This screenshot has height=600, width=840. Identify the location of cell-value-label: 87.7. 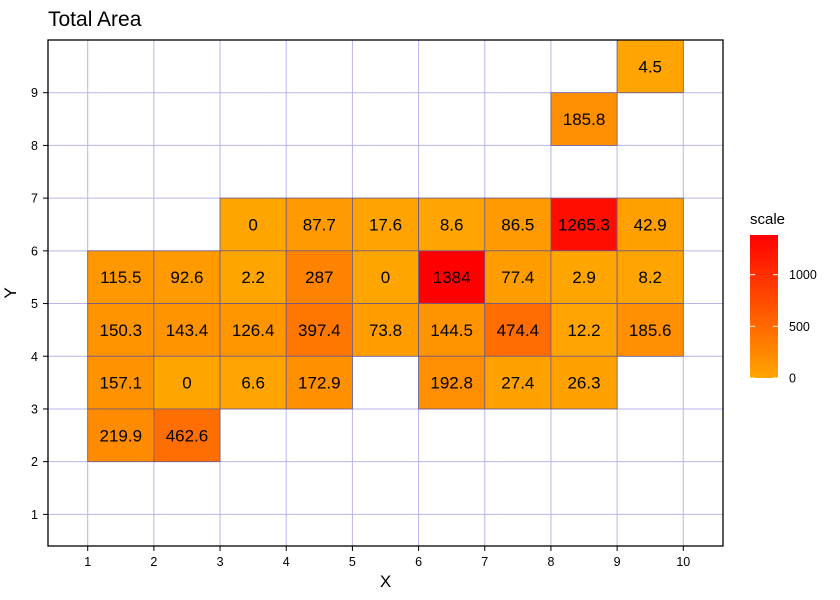
(319, 224).